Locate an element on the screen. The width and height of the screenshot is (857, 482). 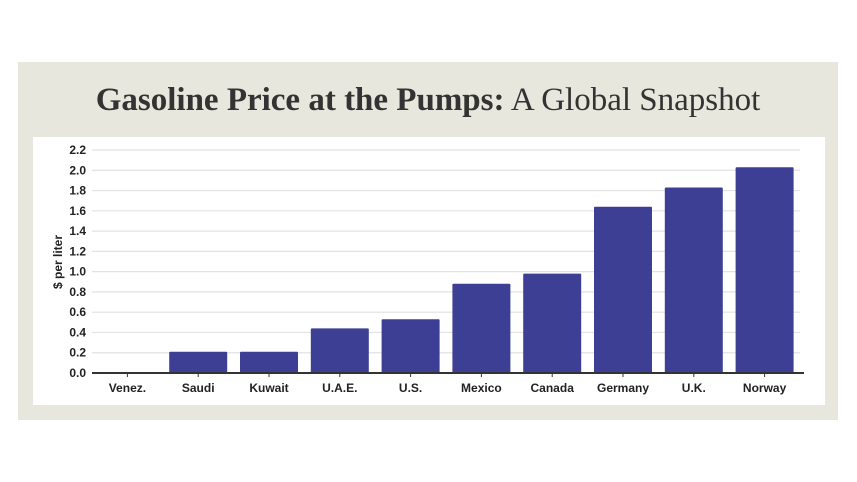
title-rest: A Global Snapshot is located at coordinates (632, 100).